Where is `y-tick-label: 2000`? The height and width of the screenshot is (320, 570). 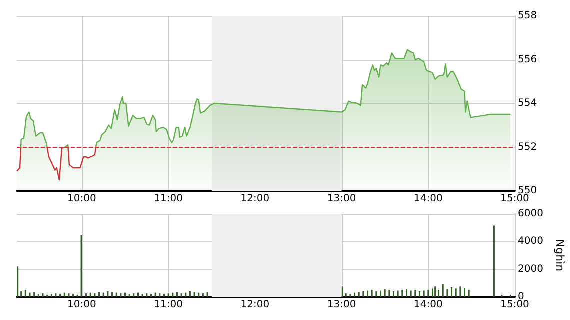 y-tick-label: 2000 is located at coordinates (531, 269).